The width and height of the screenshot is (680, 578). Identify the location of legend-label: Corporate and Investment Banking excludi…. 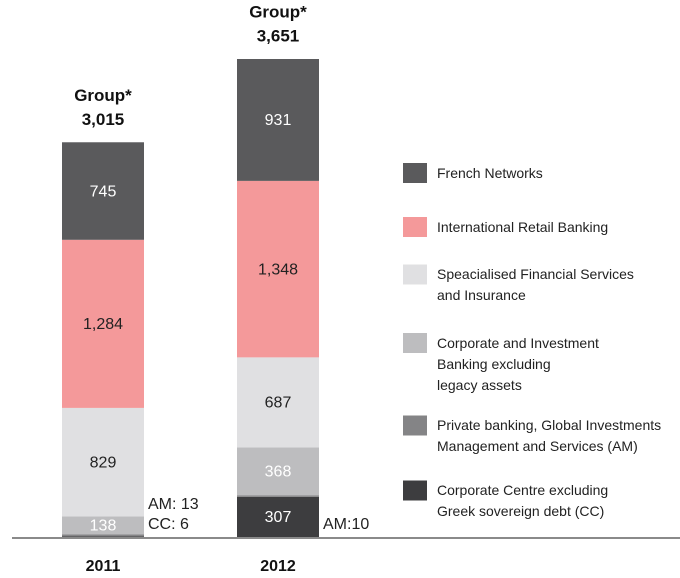
(518, 363).